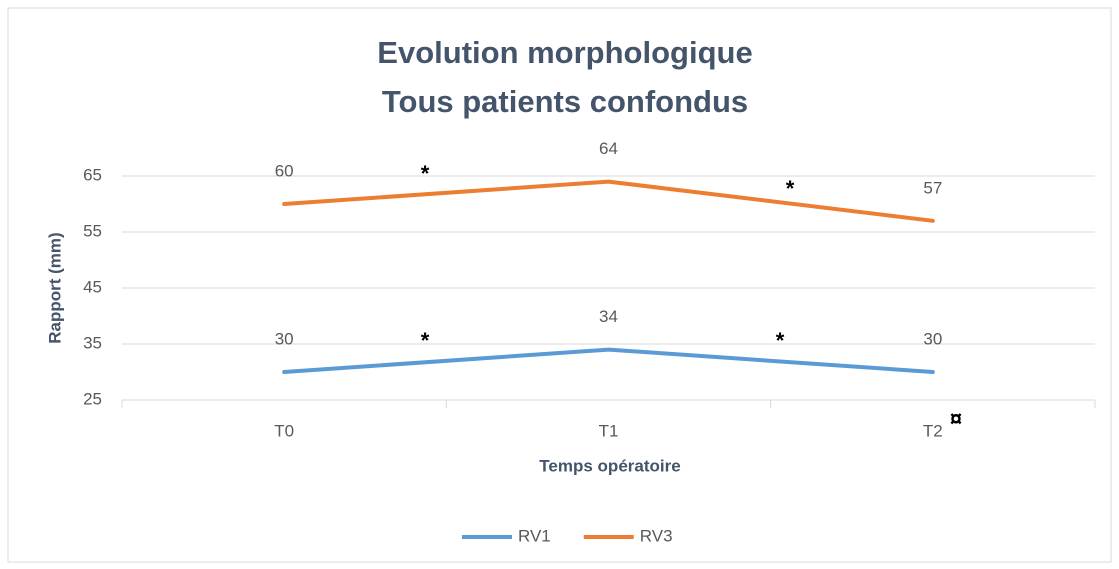 The width and height of the screenshot is (1119, 569). What do you see at coordinates (92, 286) in the screenshot?
I see `y-tick-label: 45` at bounding box center [92, 286].